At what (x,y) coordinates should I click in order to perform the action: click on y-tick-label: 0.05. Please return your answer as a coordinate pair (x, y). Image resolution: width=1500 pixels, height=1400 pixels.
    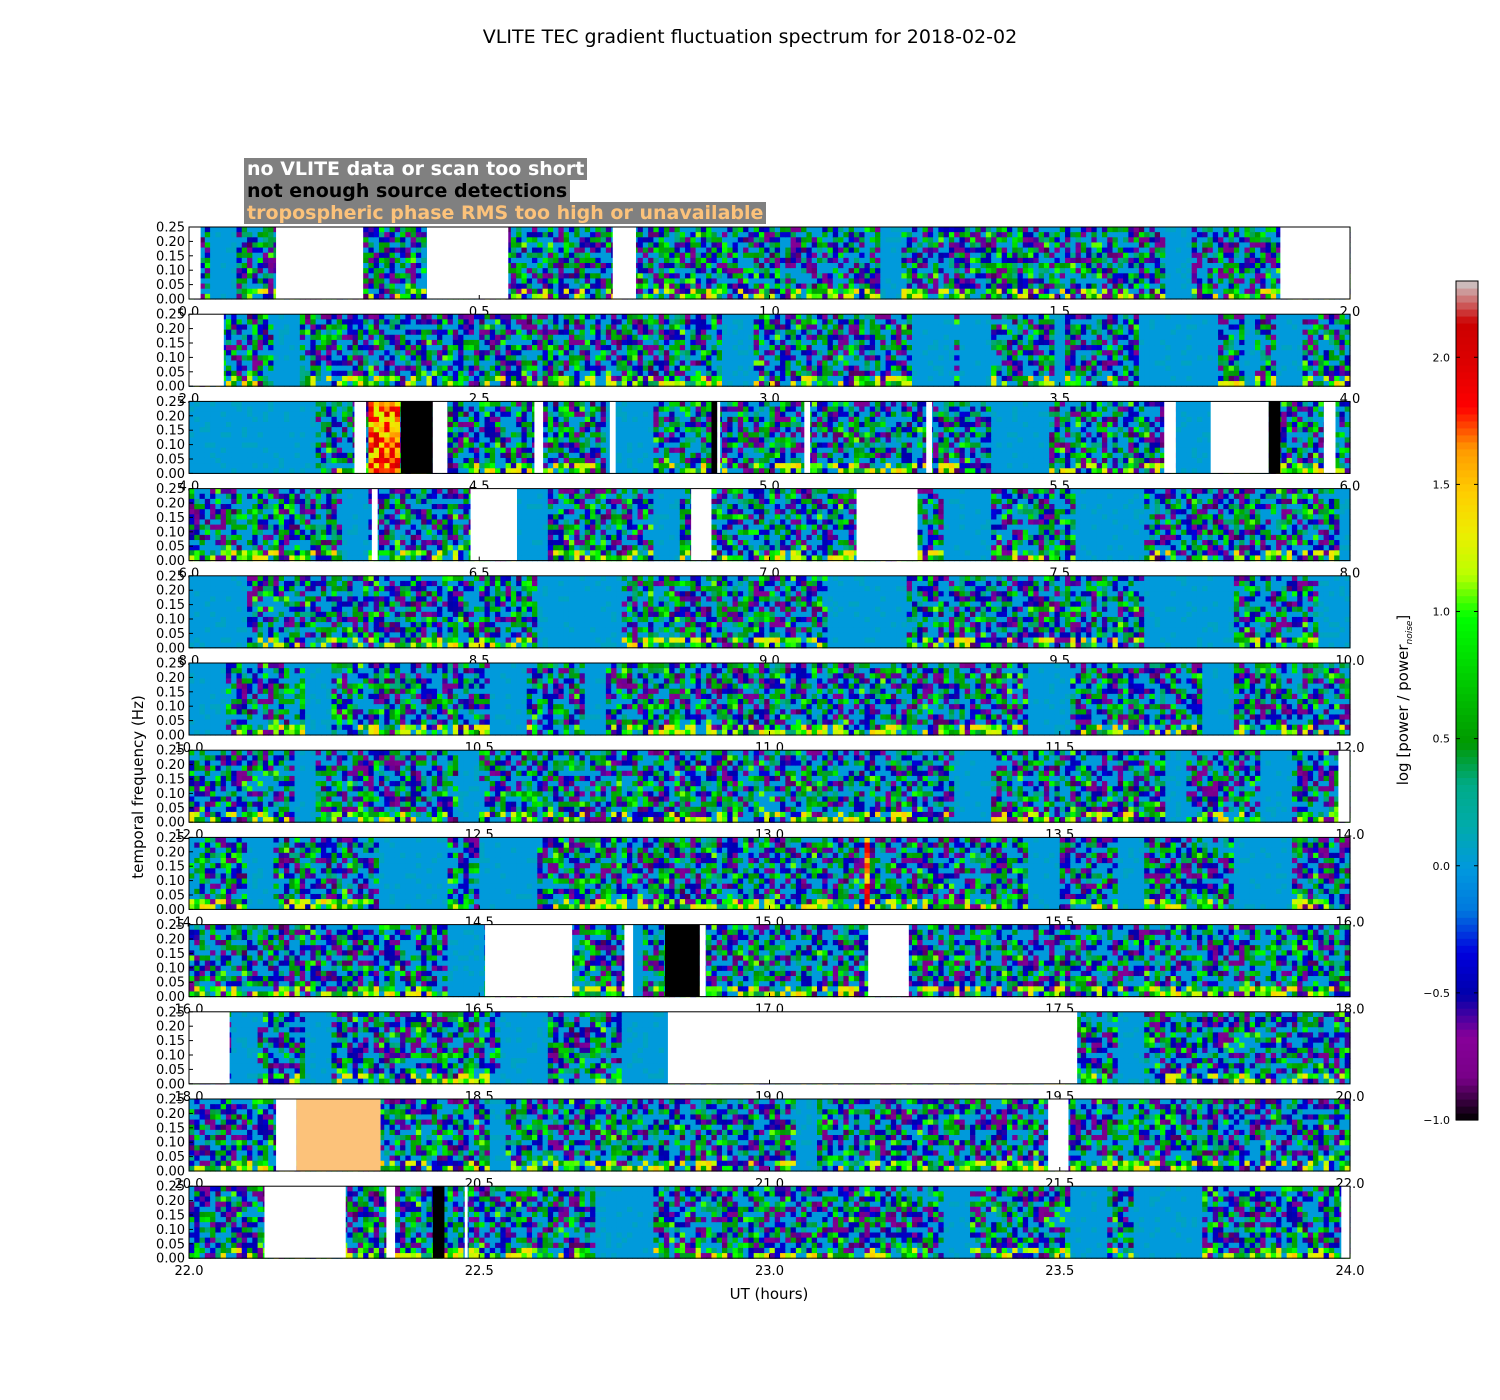
    Looking at the image, I should click on (170, 285).